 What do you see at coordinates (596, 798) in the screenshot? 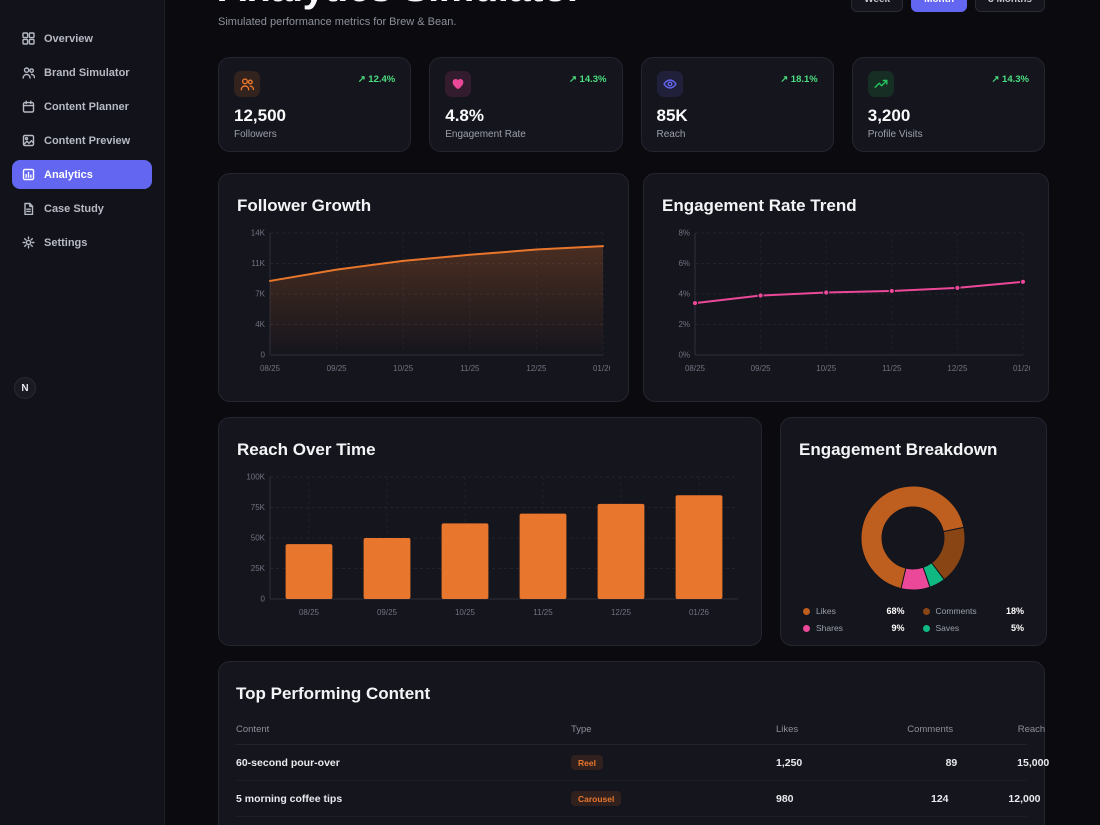
I see `type-badge: Carousel` at bounding box center [596, 798].